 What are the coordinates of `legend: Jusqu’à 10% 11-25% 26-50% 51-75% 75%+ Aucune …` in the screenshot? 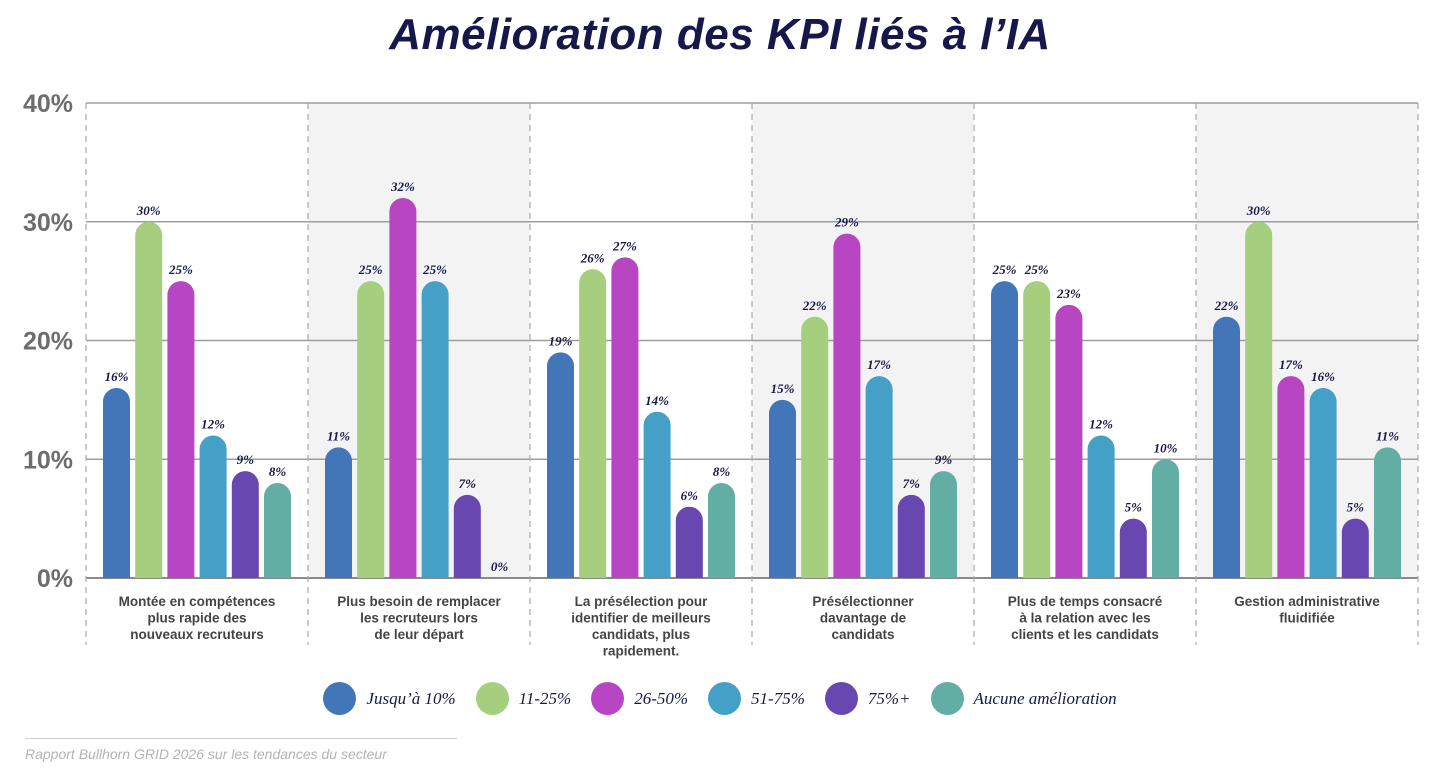 It's located at (720, 698).